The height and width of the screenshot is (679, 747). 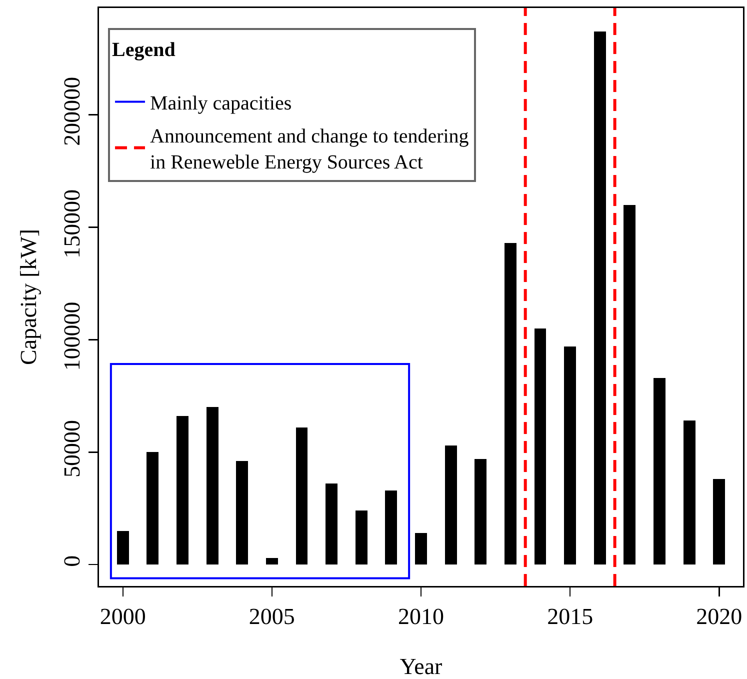 What do you see at coordinates (71, 561) in the screenshot?
I see `y-tick-label: 0` at bounding box center [71, 561].